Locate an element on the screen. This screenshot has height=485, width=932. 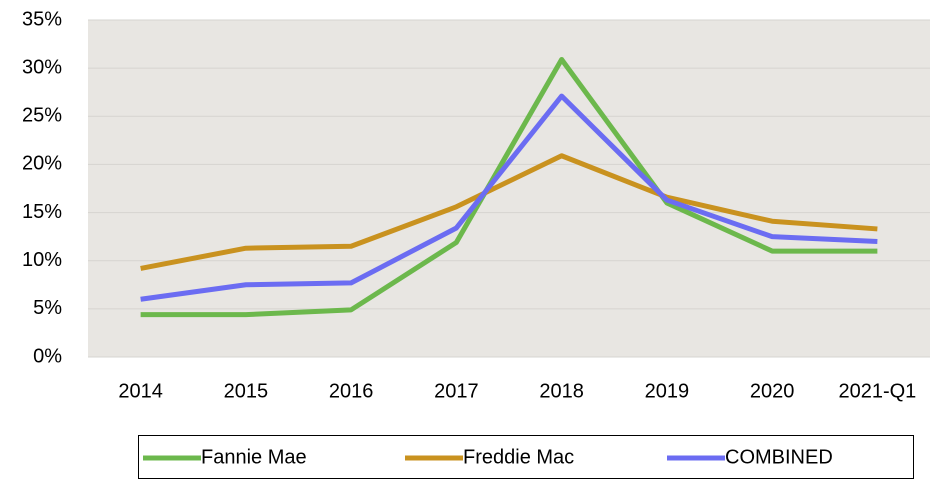
x-tick-label: 2017 is located at coordinates (456, 391).